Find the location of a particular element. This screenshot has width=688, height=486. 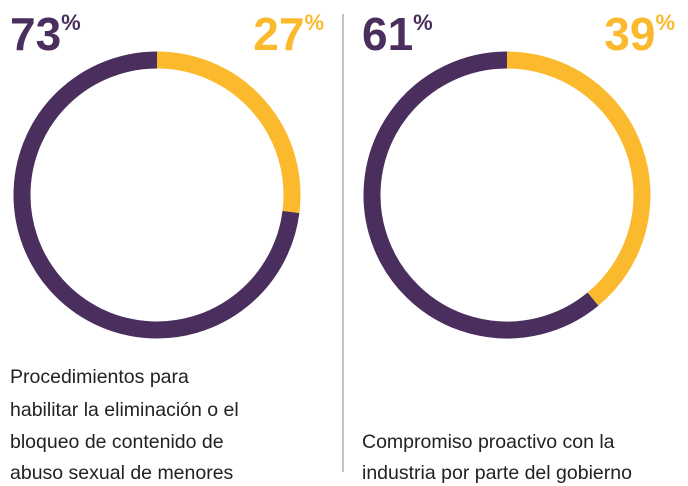

percent-value: 27 is located at coordinates (278, 34).